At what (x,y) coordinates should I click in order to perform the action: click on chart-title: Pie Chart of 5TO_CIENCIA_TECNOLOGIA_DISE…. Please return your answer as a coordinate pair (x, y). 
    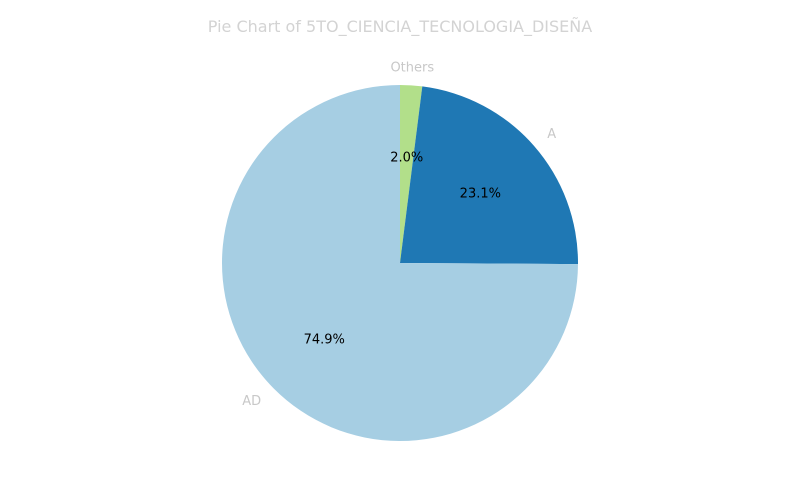
    Looking at the image, I should click on (400, 27).